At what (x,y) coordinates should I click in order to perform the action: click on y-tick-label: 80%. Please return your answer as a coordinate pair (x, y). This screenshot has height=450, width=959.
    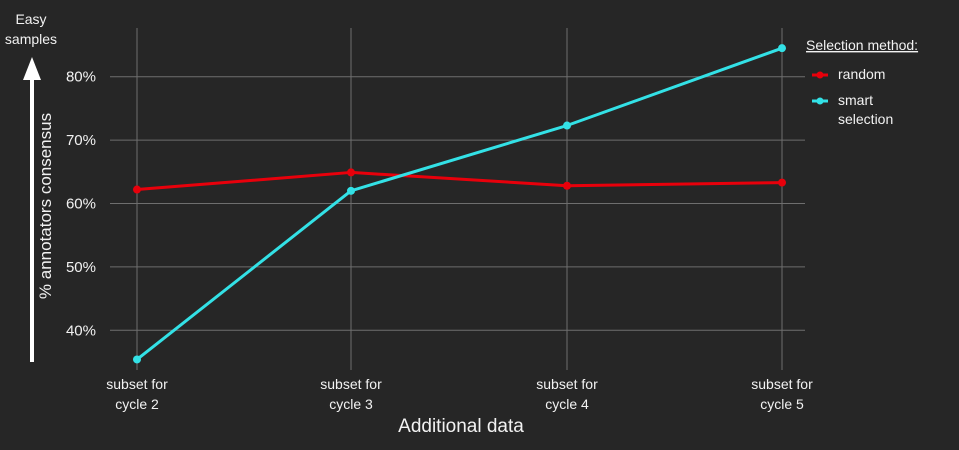
    Looking at the image, I should click on (81, 77).